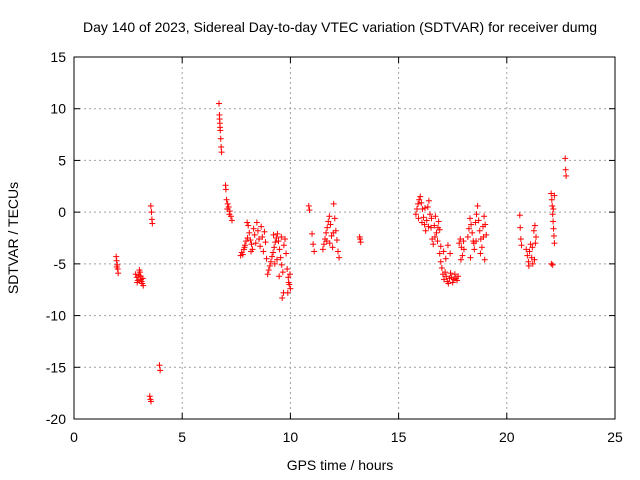 The height and width of the screenshot is (480, 640). I want to click on y-tick-label: -5, so click(60, 264).